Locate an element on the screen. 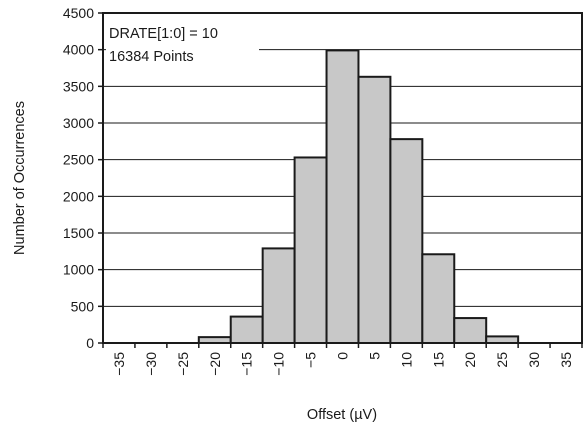 The height and width of the screenshot is (428, 586). x-tick-label: −20 is located at coordinates (215, 364).